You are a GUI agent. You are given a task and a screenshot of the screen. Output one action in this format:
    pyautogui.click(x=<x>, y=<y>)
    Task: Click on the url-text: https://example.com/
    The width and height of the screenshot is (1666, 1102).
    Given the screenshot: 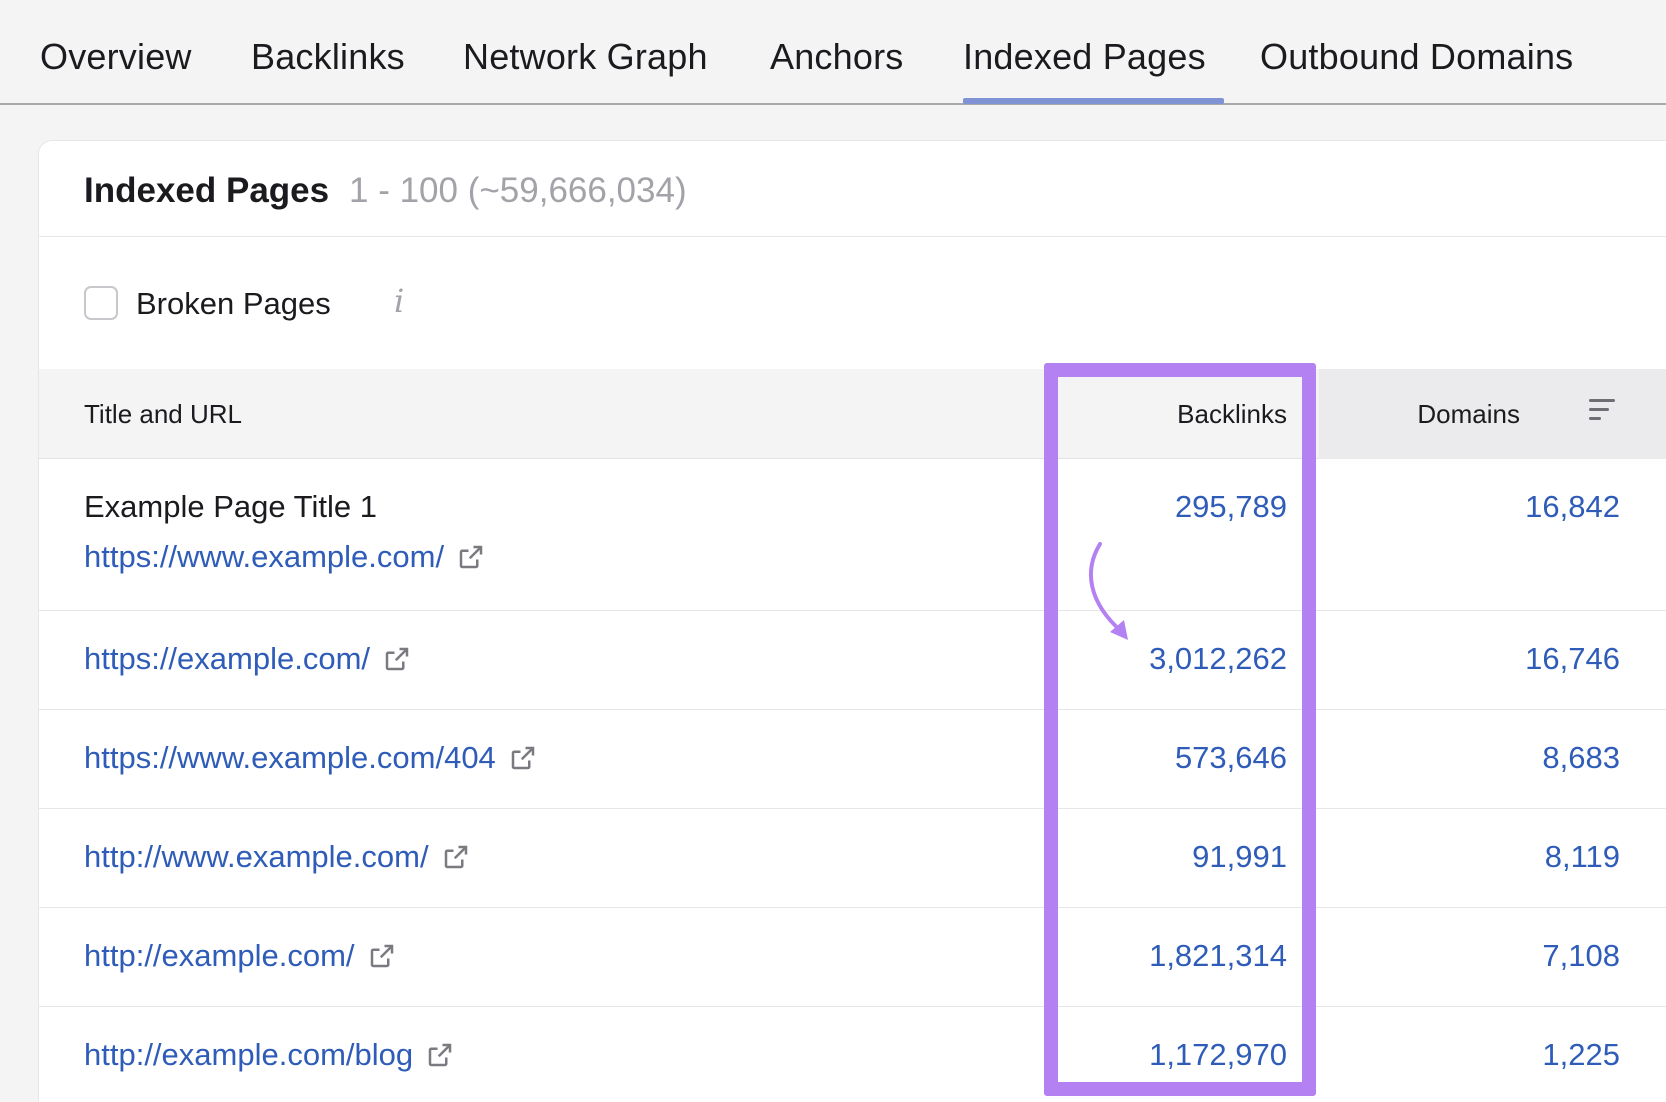 What is the action you would take?
    pyautogui.click(x=227, y=658)
    